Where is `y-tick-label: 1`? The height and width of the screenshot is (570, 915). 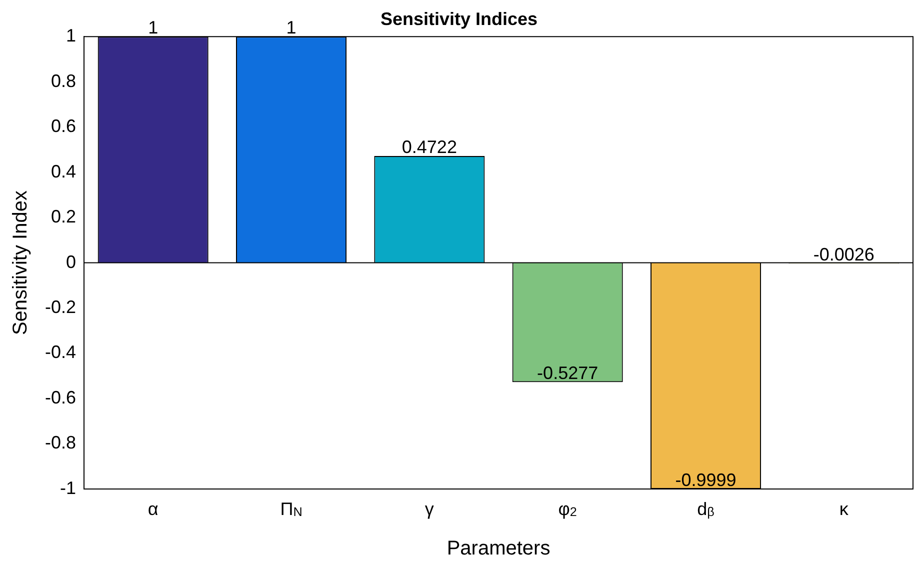
y-tick-label: 1 is located at coordinates (71, 36).